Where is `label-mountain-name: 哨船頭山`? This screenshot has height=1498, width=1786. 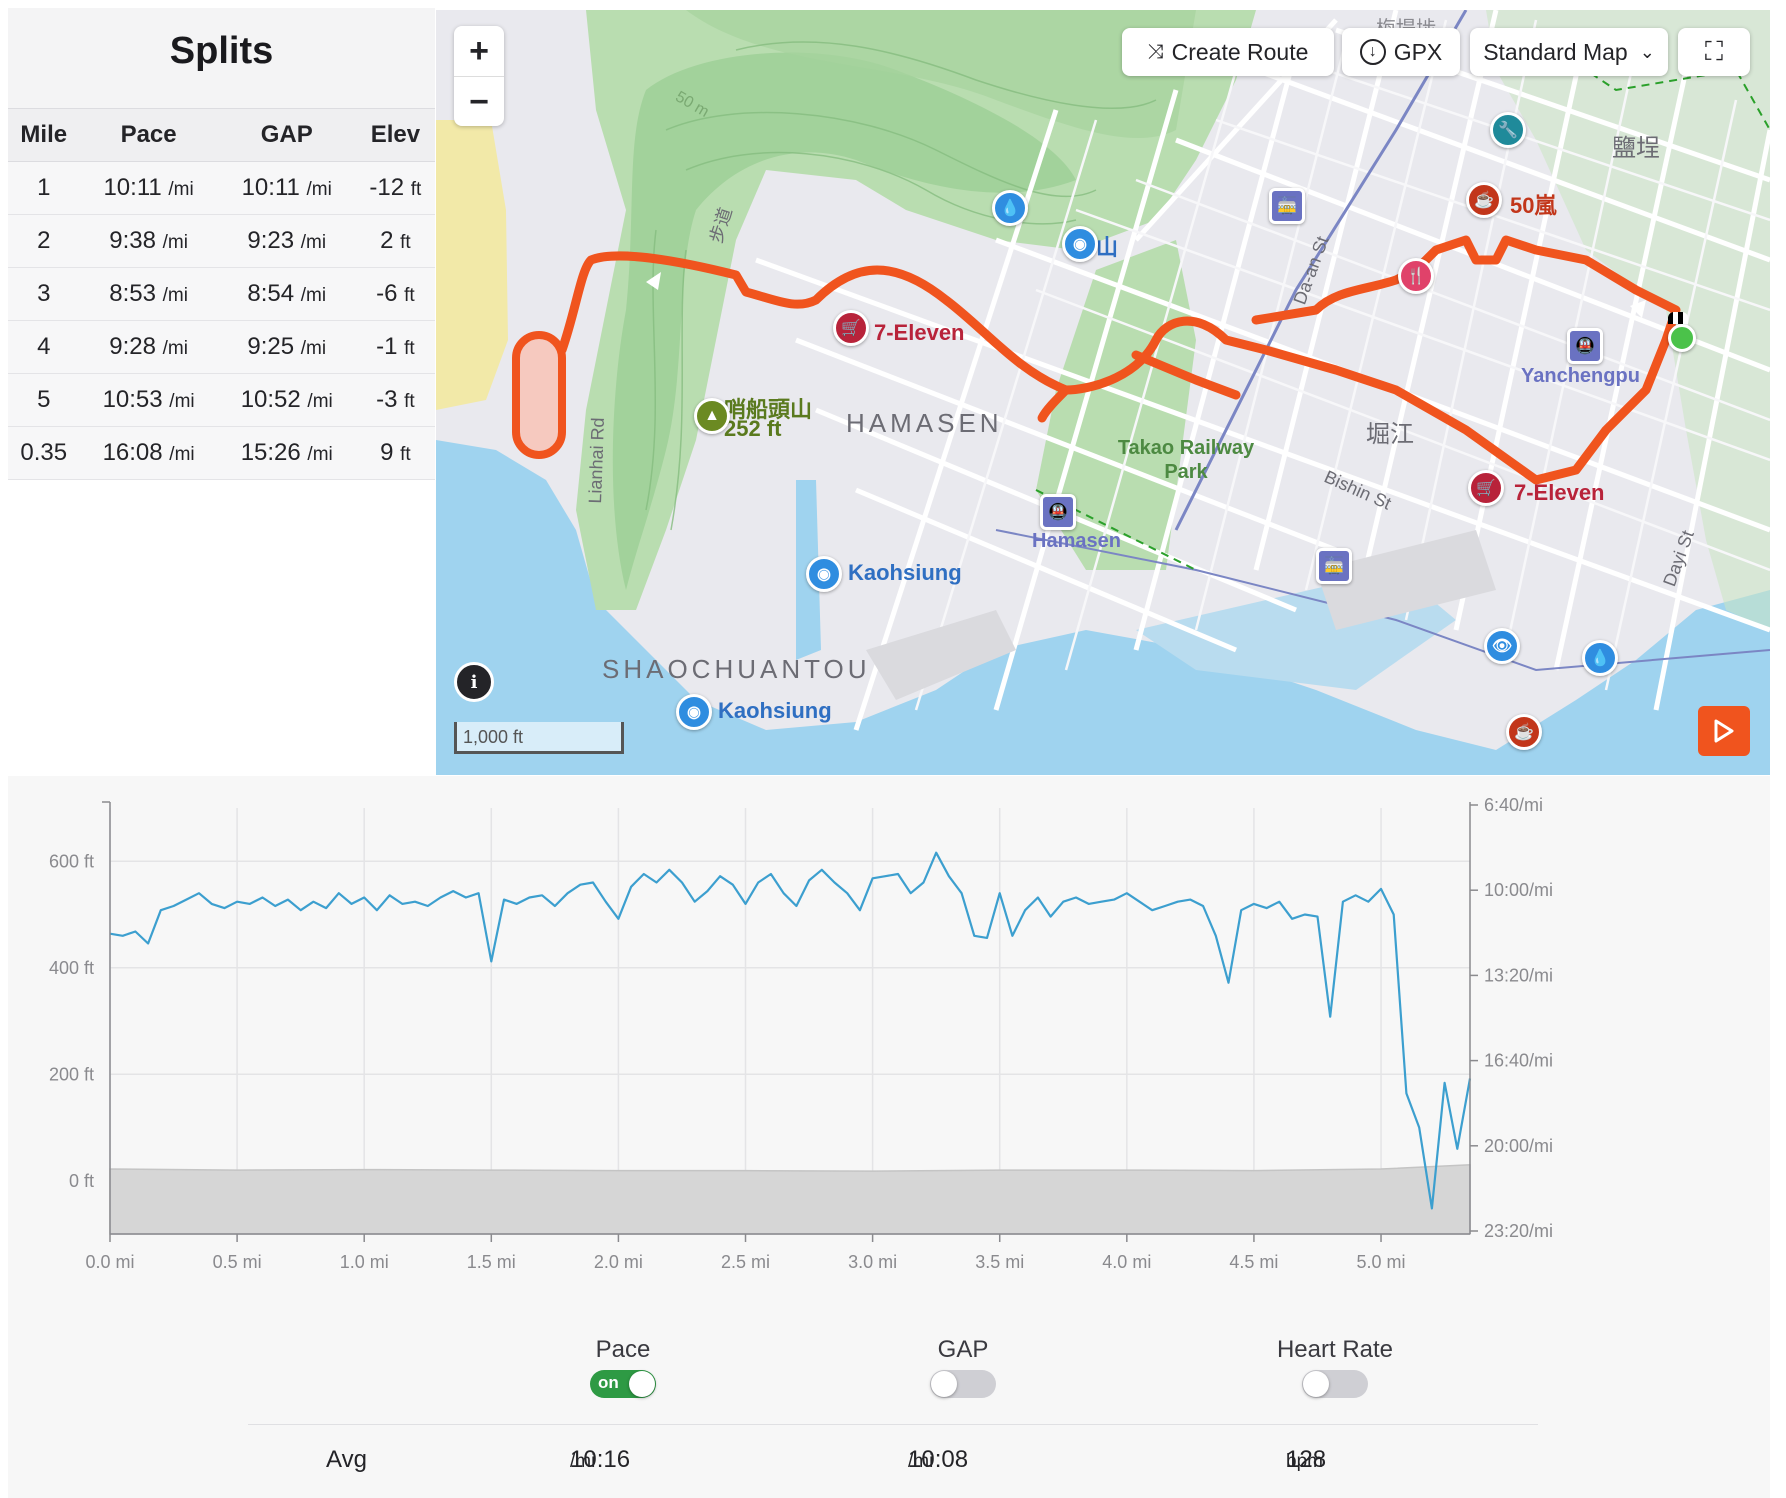 label-mountain-name: 哨船頭山 is located at coordinates (768, 409).